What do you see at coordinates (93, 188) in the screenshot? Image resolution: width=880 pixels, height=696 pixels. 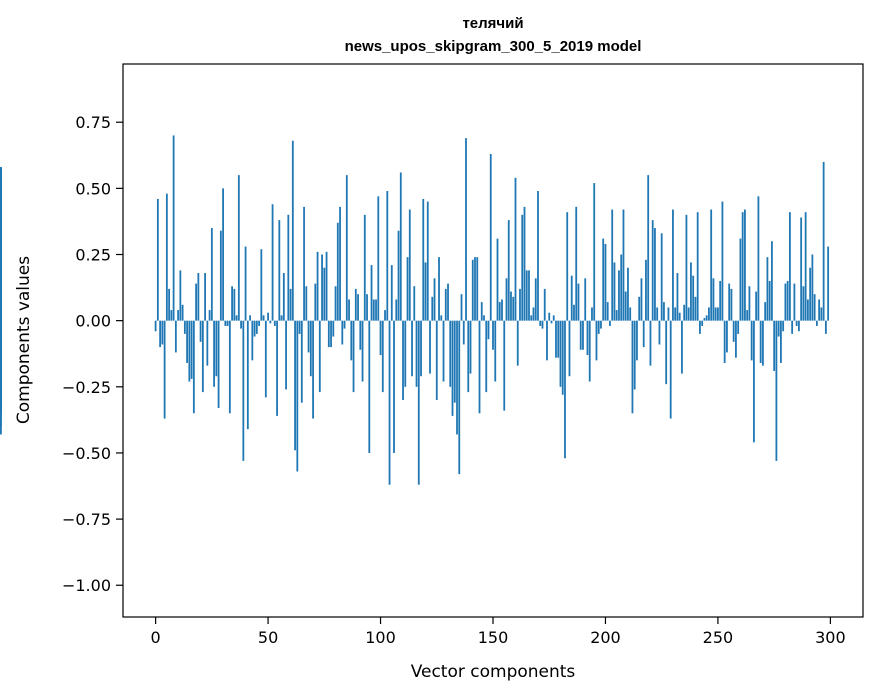 I see `y-tick-label: 0.50` at bounding box center [93, 188].